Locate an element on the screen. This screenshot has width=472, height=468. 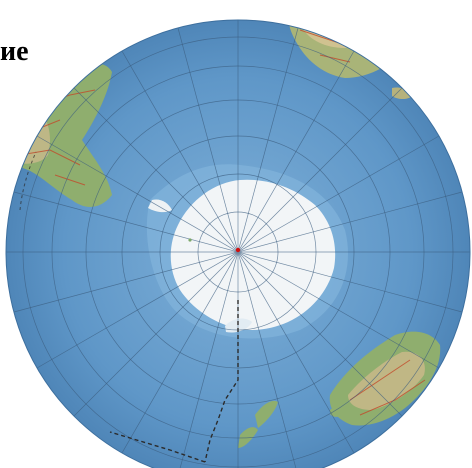
antarctic-peninsula is located at coordinates (160, 206).